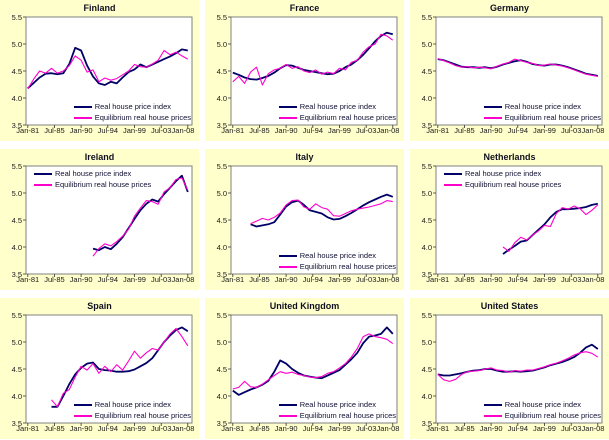 The image size is (609, 440). What do you see at coordinates (304, 8) in the screenshot?
I see `chart-title-france: France` at bounding box center [304, 8].